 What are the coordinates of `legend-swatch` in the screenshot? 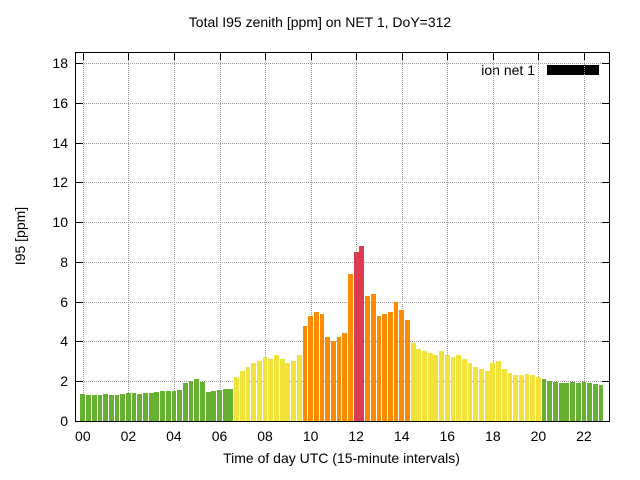 It's located at (573, 70).